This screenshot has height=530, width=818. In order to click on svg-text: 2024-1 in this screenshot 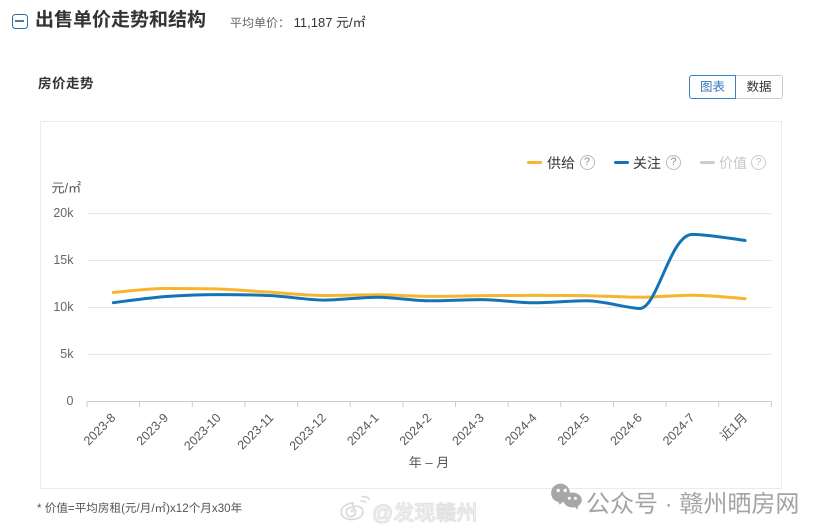, I will do `click(362, 429)`.